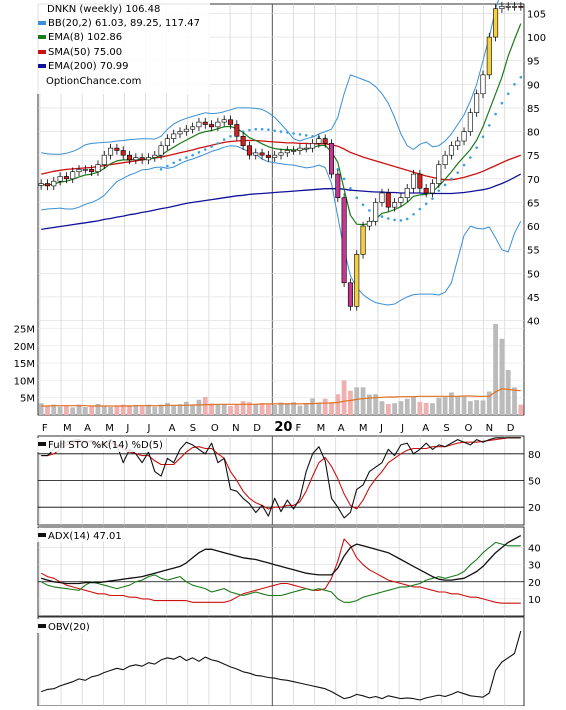  I want to click on volume-tick-label: 10M, so click(24, 381).